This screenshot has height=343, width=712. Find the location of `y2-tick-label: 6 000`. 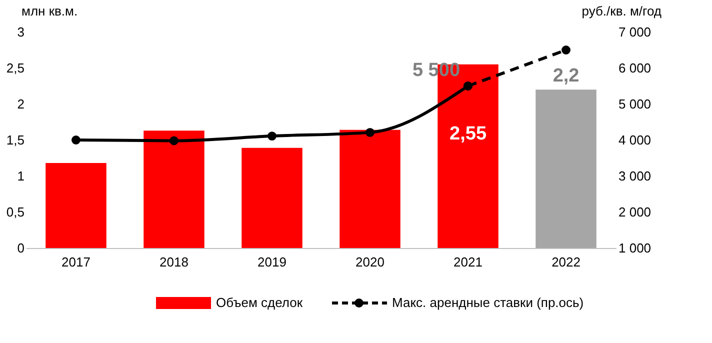

y2-tick-label: 6 000 is located at coordinates (635, 68).